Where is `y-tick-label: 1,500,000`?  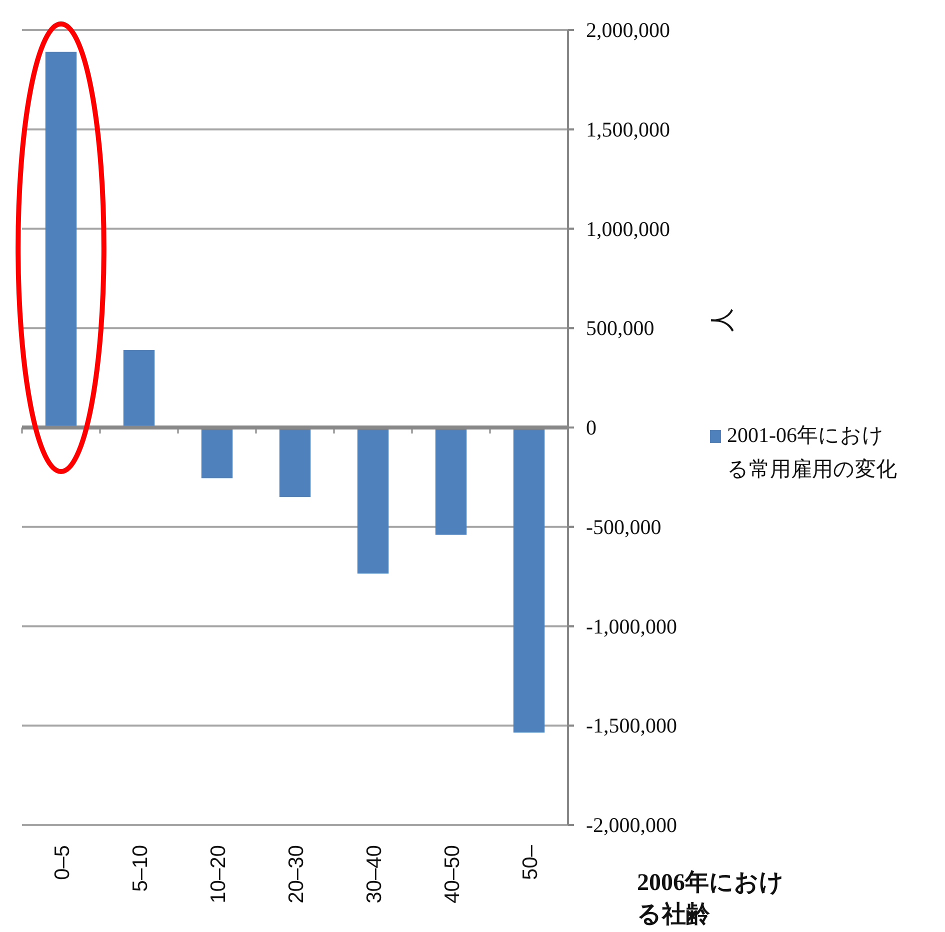 y-tick-label: 1,500,000 is located at coordinates (628, 129).